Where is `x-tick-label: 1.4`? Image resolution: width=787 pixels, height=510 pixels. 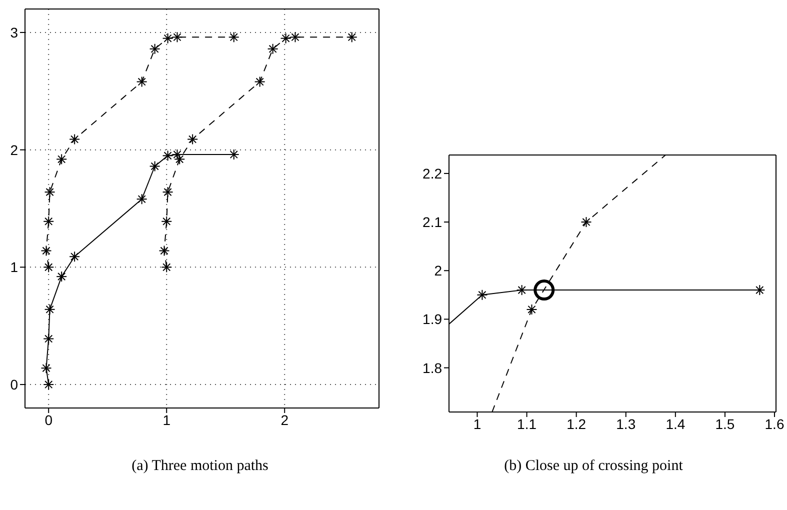 x-tick-label: 1.4 is located at coordinates (676, 424).